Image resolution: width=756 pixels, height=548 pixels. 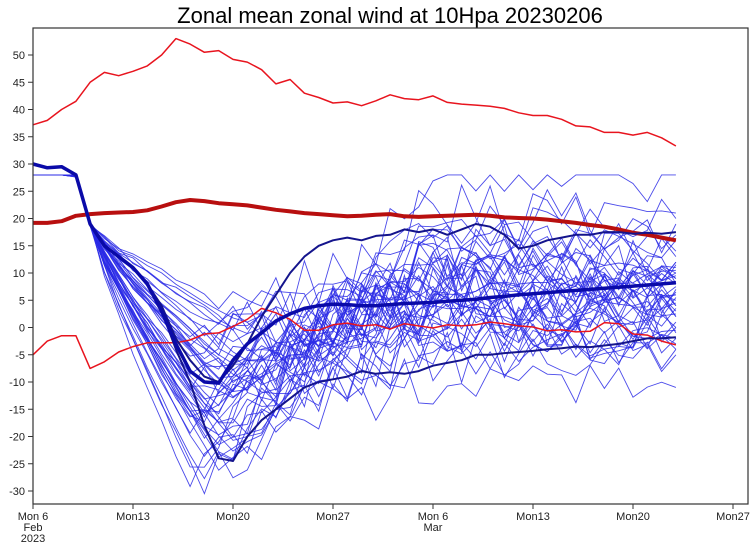 What do you see at coordinates (17, 492) in the screenshot?
I see `y-tick-label: -30` at bounding box center [17, 492].